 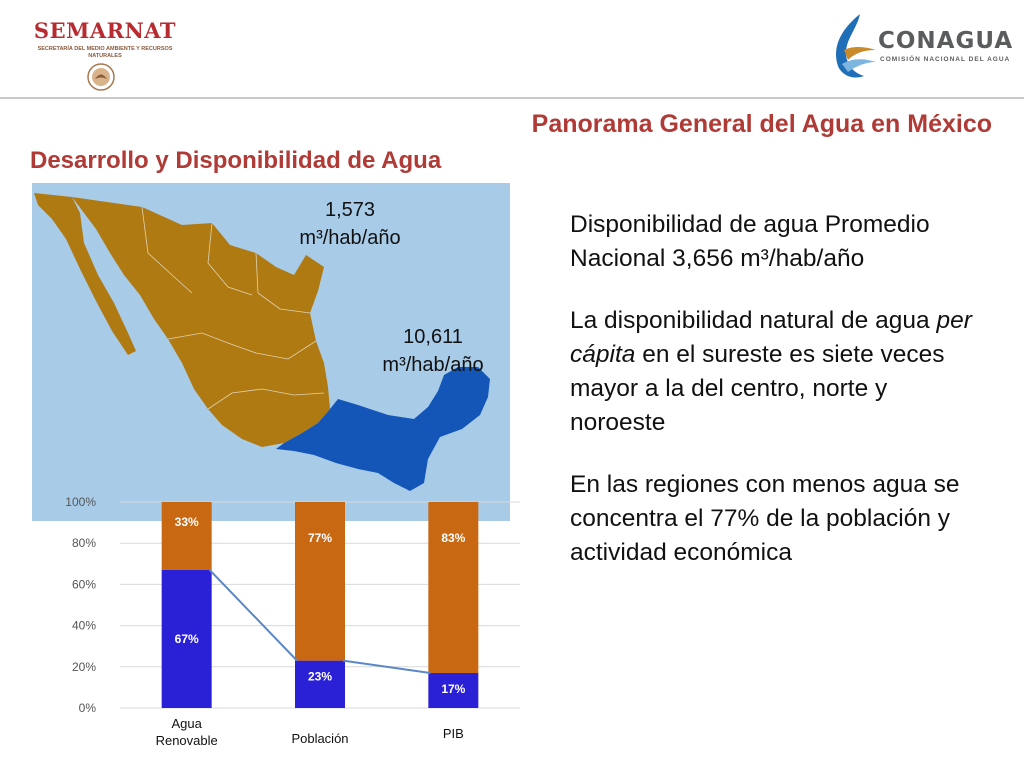 What do you see at coordinates (187, 732) in the screenshot?
I see `category-label: Agua Renovable` at bounding box center [187, 732].